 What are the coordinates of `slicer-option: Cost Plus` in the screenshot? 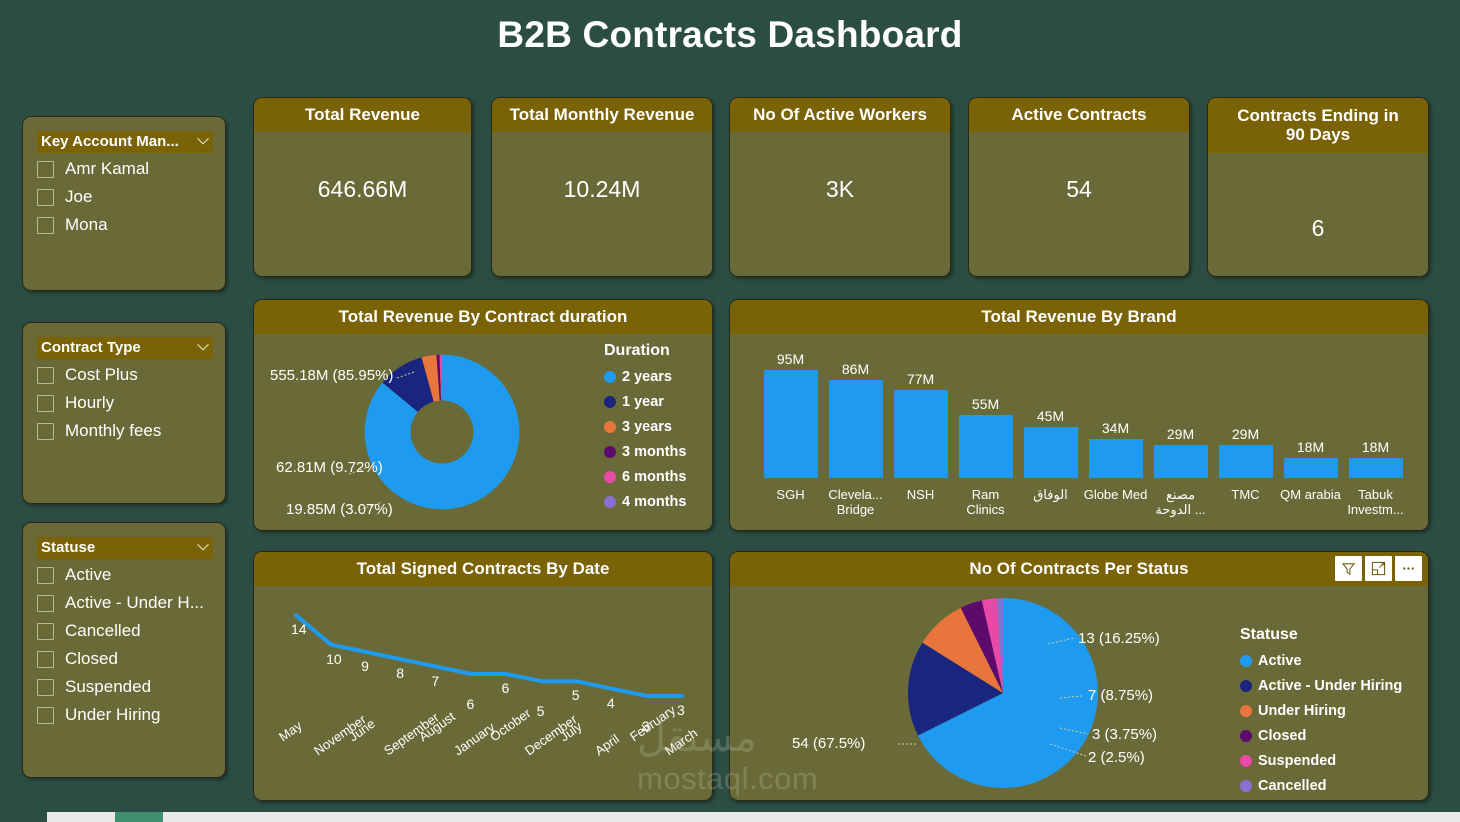 It's located at (131, 375).